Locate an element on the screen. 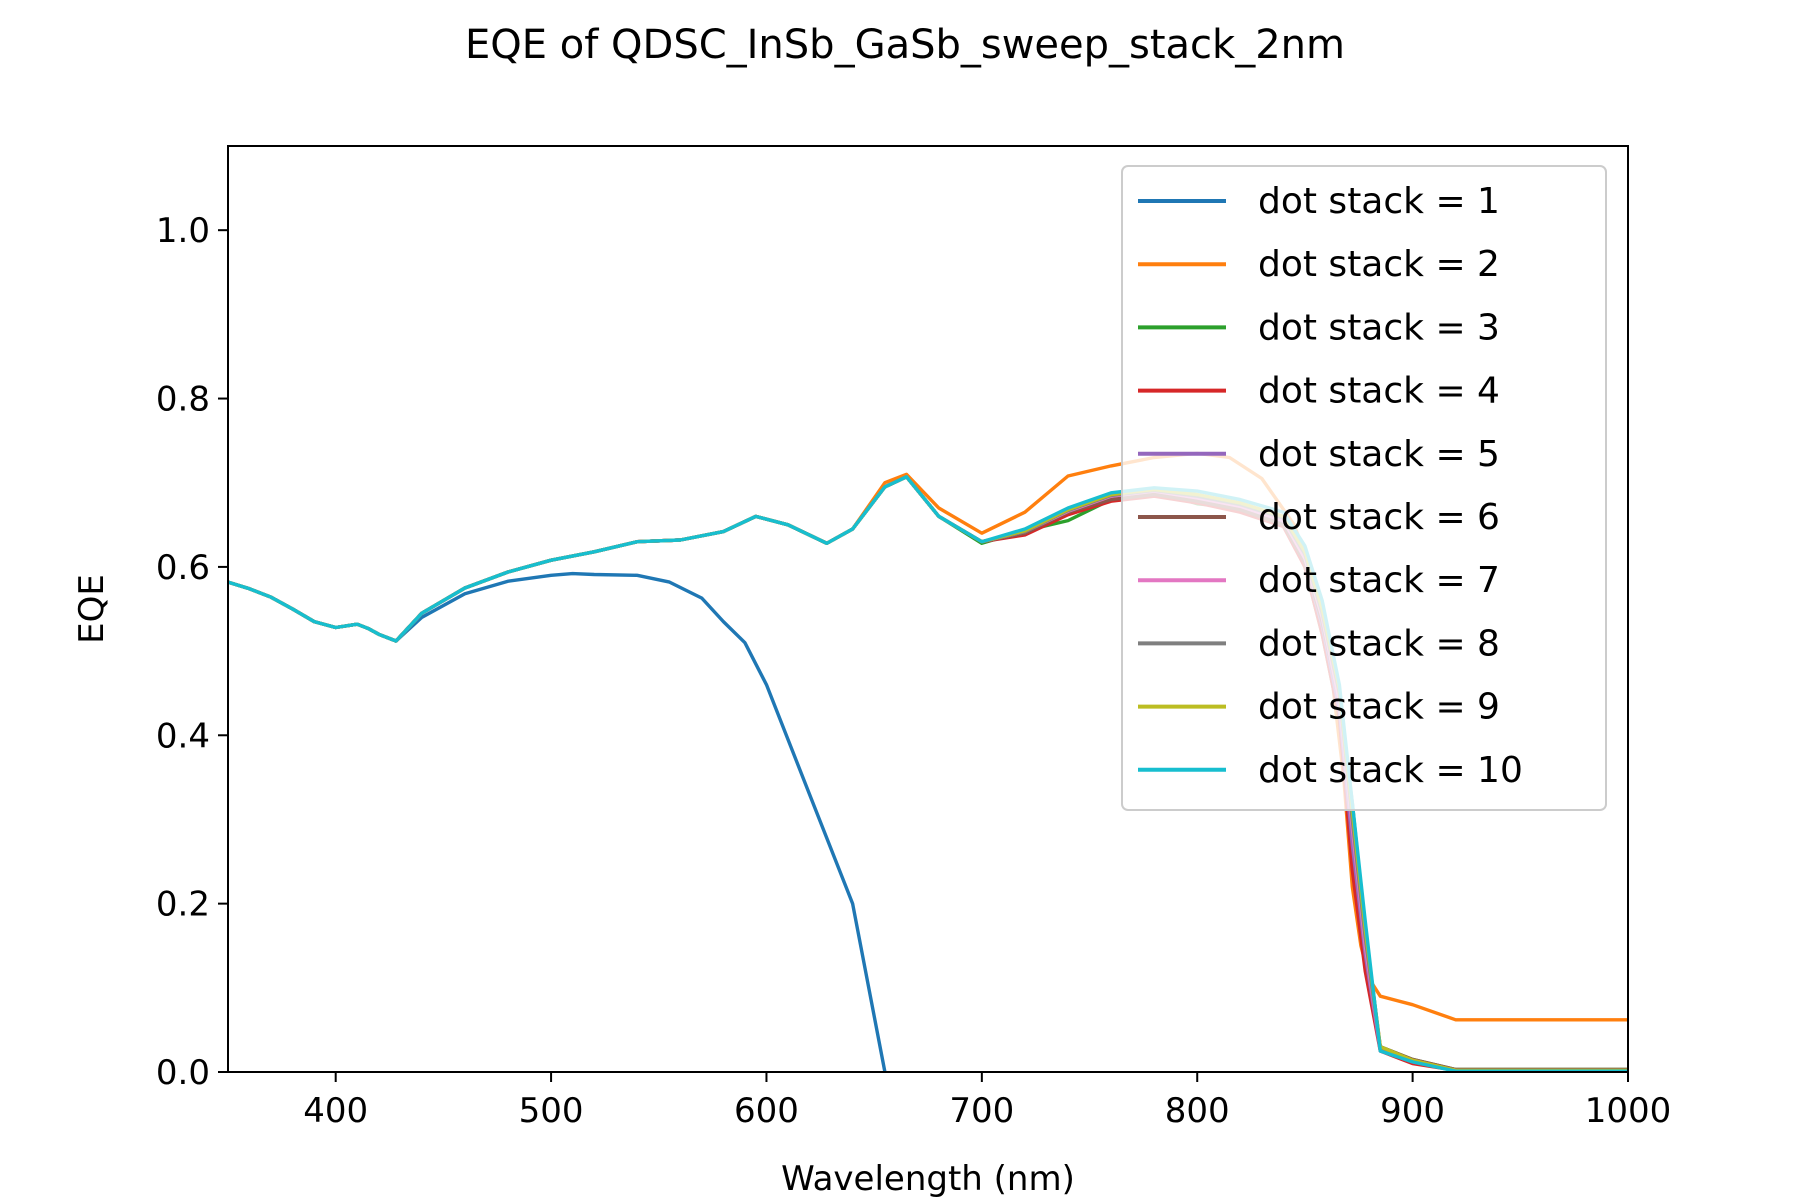 Image resolution: width=1800 pixels, height=1200 pixels. x-axis-ticks: 400 500 600 700 800 900 1000 is located at coordinates (987, 1101).